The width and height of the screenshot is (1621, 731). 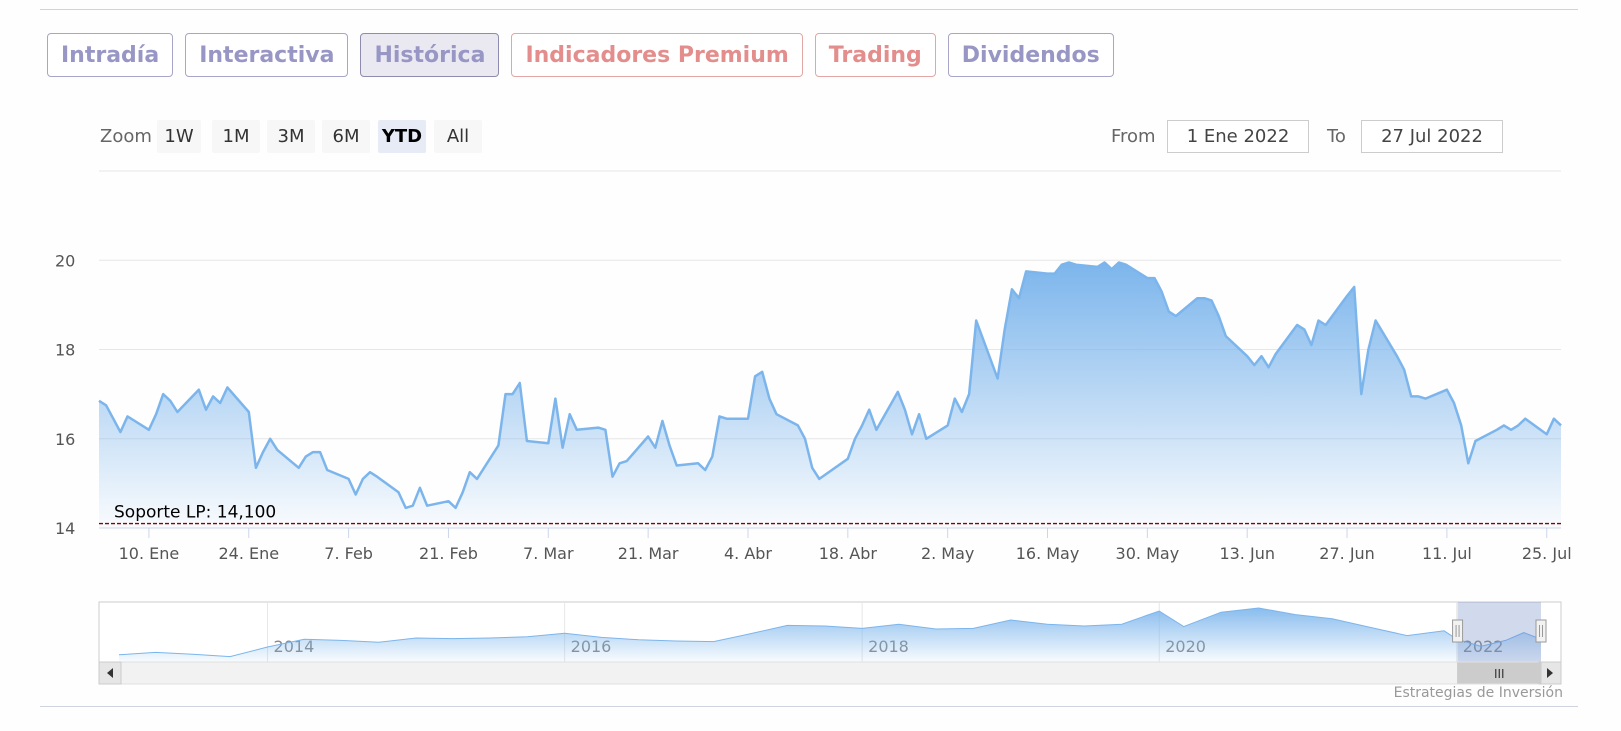 I want to click on scrollbar-track, so click(x=830, y=673).